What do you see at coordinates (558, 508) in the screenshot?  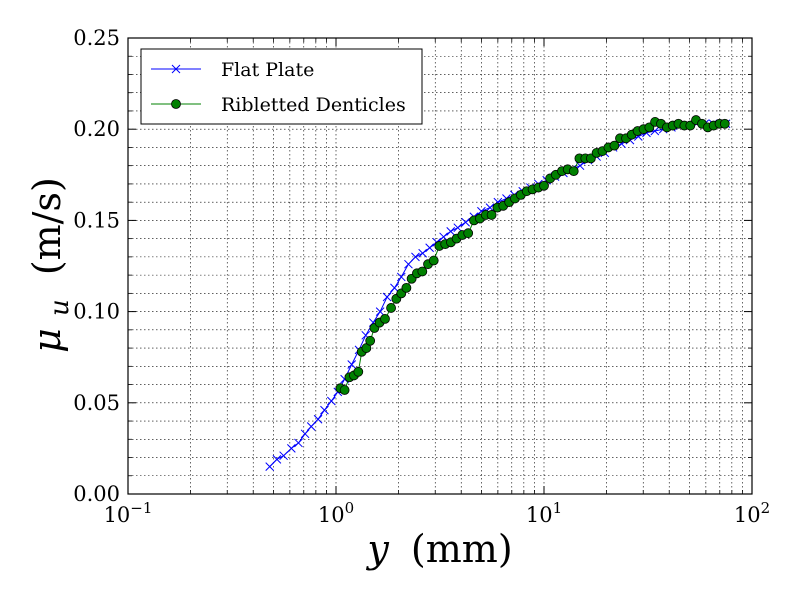 I see `x-tick-exponent: 1` at bounding box center [558, 508].